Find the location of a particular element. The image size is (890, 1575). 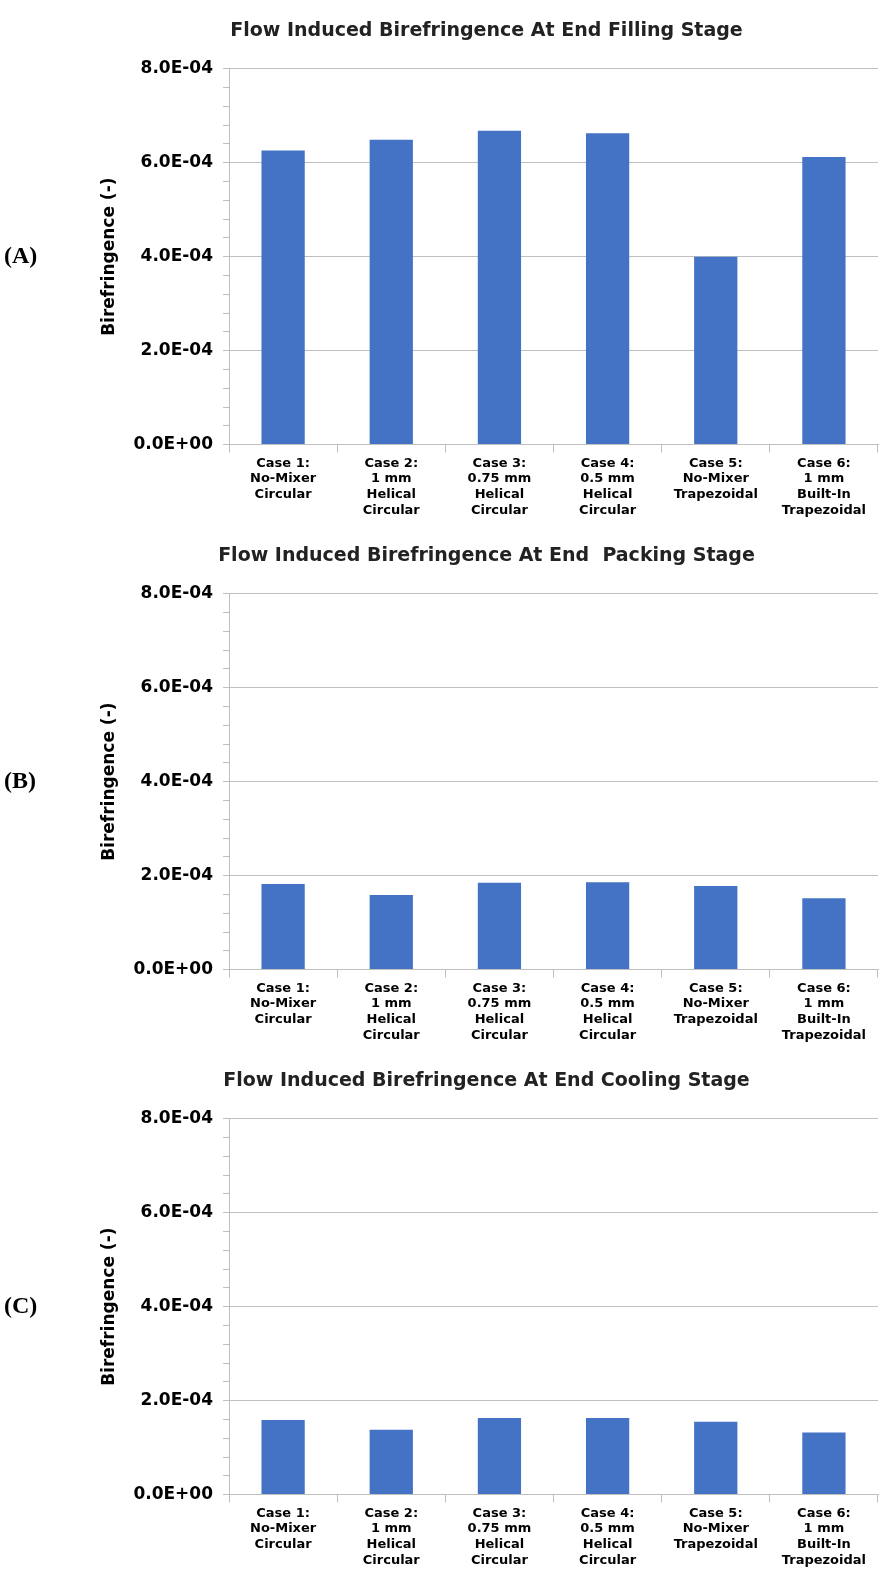

chart-title: Flow Induced Birefringence At End Cooling Stage is located at coordinates (486, 1079).